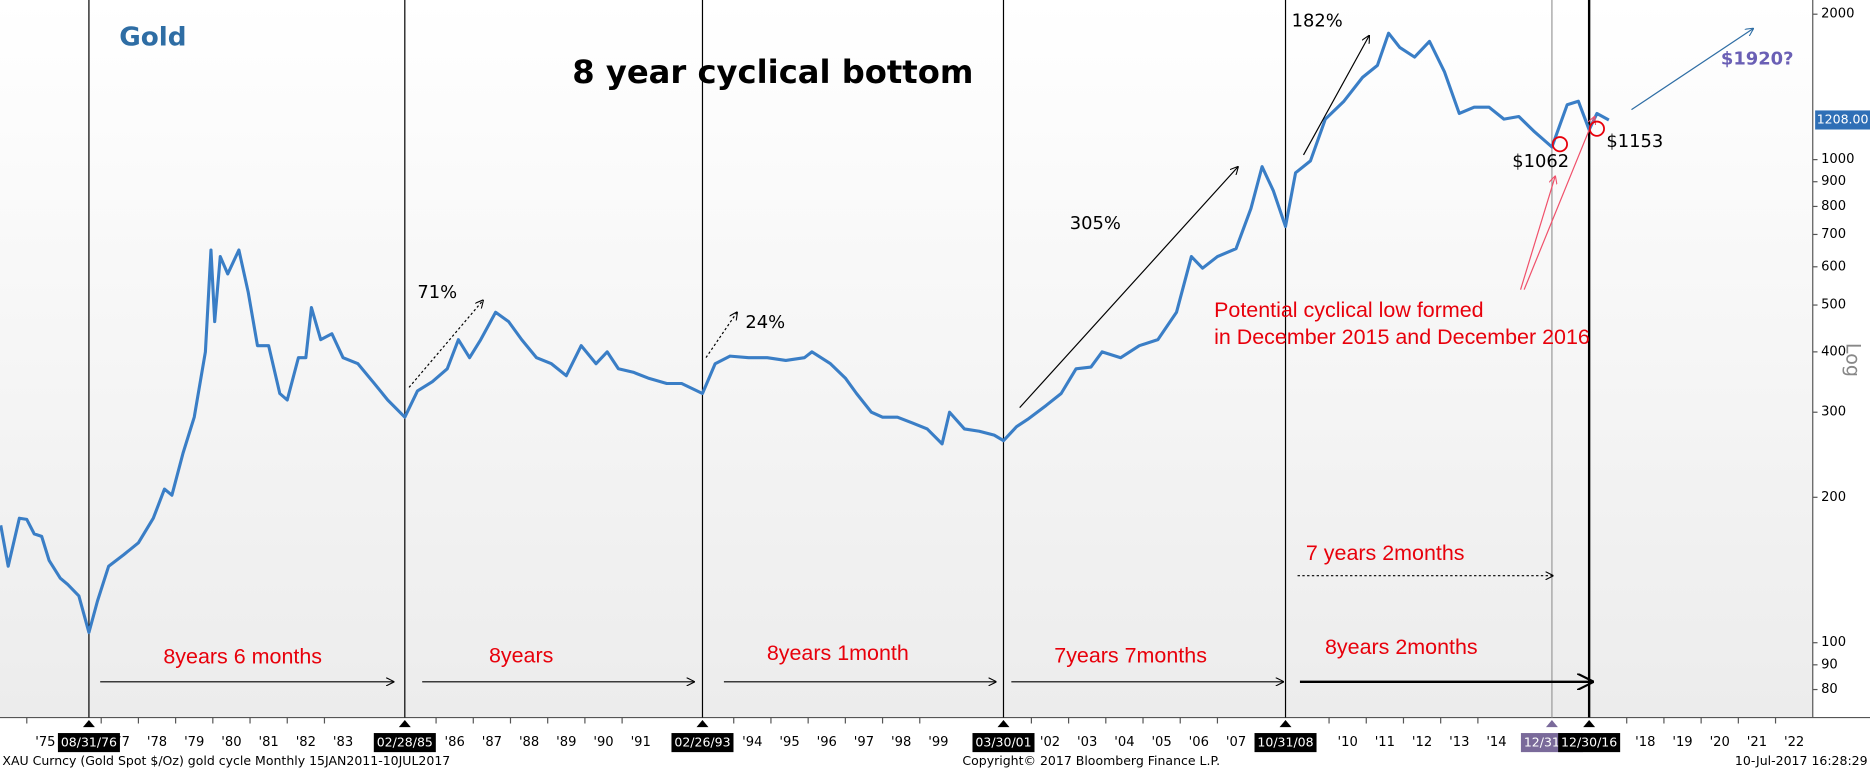 This screenshot has width=1870, height=770. Describe the element at coordinates (1634, 141) in the screenshot. I see `annotation: $1153` at that location.